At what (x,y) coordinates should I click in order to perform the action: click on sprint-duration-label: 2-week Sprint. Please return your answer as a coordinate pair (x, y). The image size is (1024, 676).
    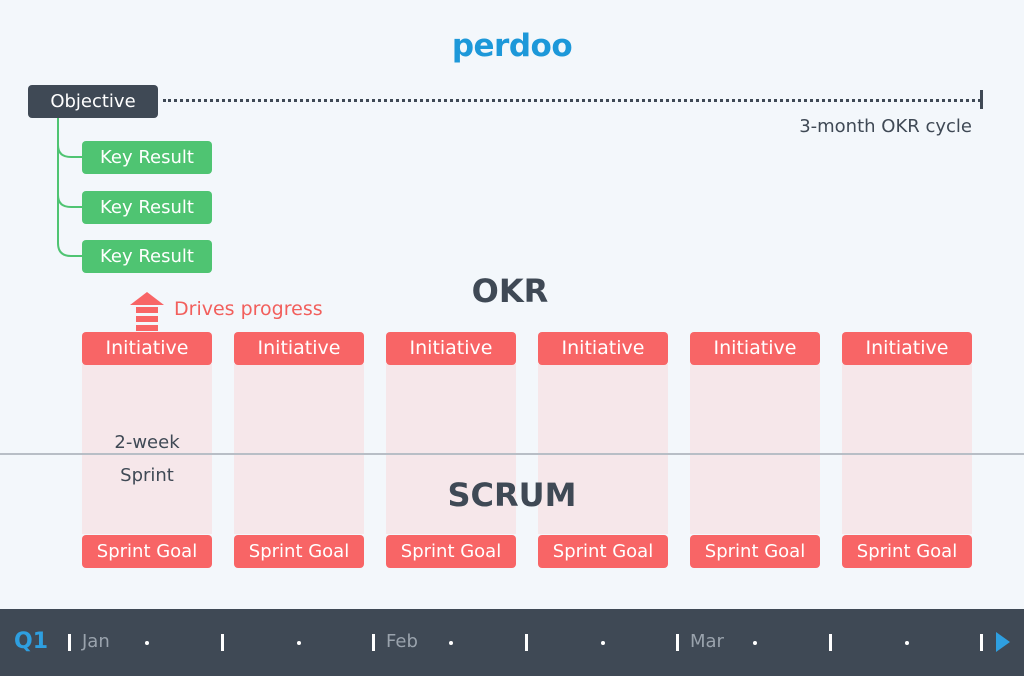
    Looking at the image, I should click on (147, 459).